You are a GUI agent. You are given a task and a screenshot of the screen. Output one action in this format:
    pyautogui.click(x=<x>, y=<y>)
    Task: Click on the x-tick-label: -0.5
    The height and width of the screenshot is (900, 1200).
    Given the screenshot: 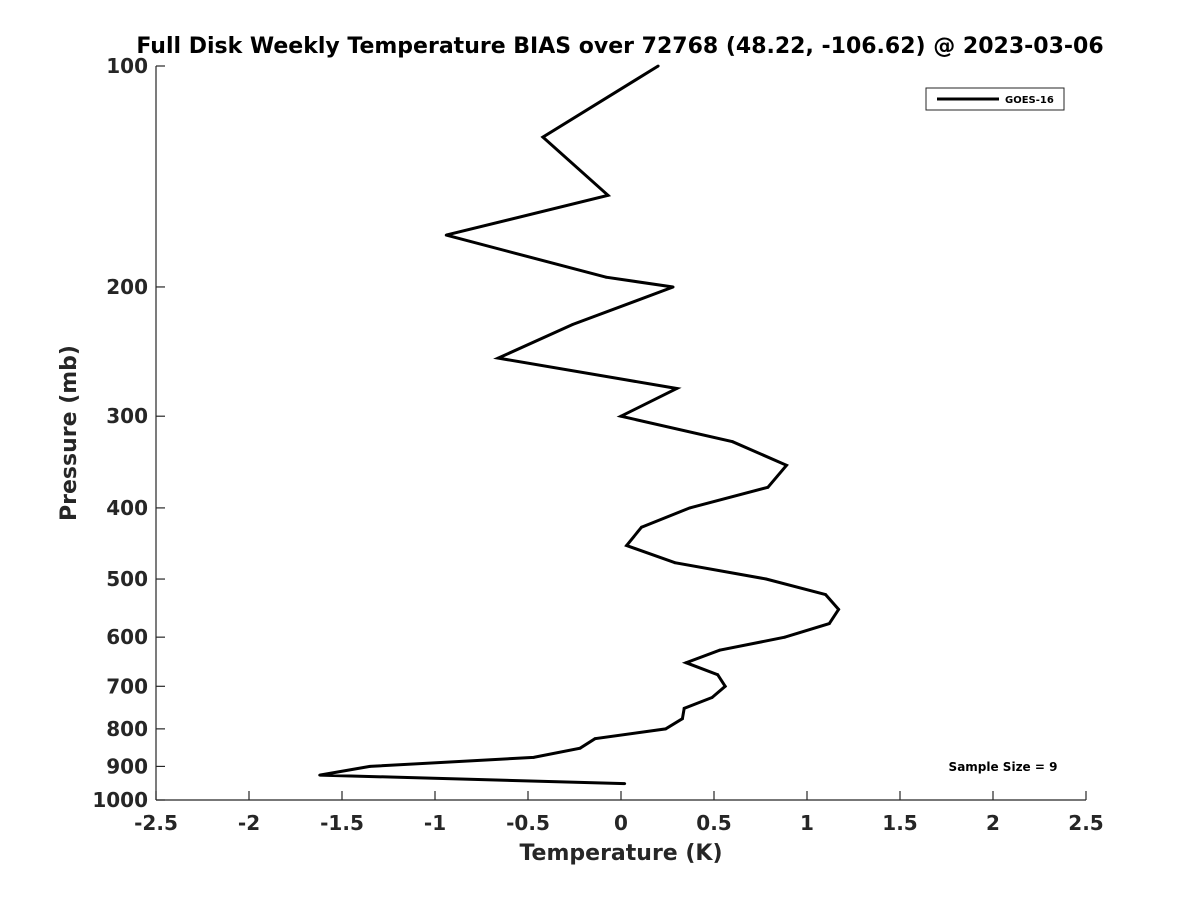 What is the action you would take?
    pyautogui.click(x=528, y=823)
    